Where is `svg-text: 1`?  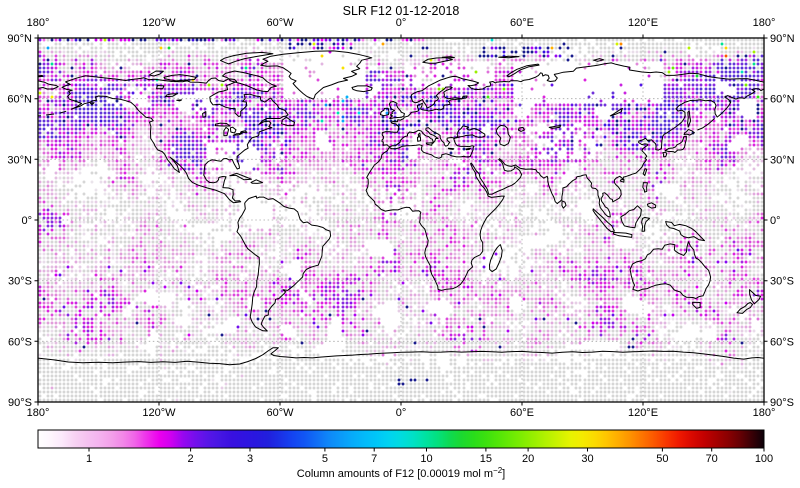
svg-text: 1 is located at coordinates (89, 459).